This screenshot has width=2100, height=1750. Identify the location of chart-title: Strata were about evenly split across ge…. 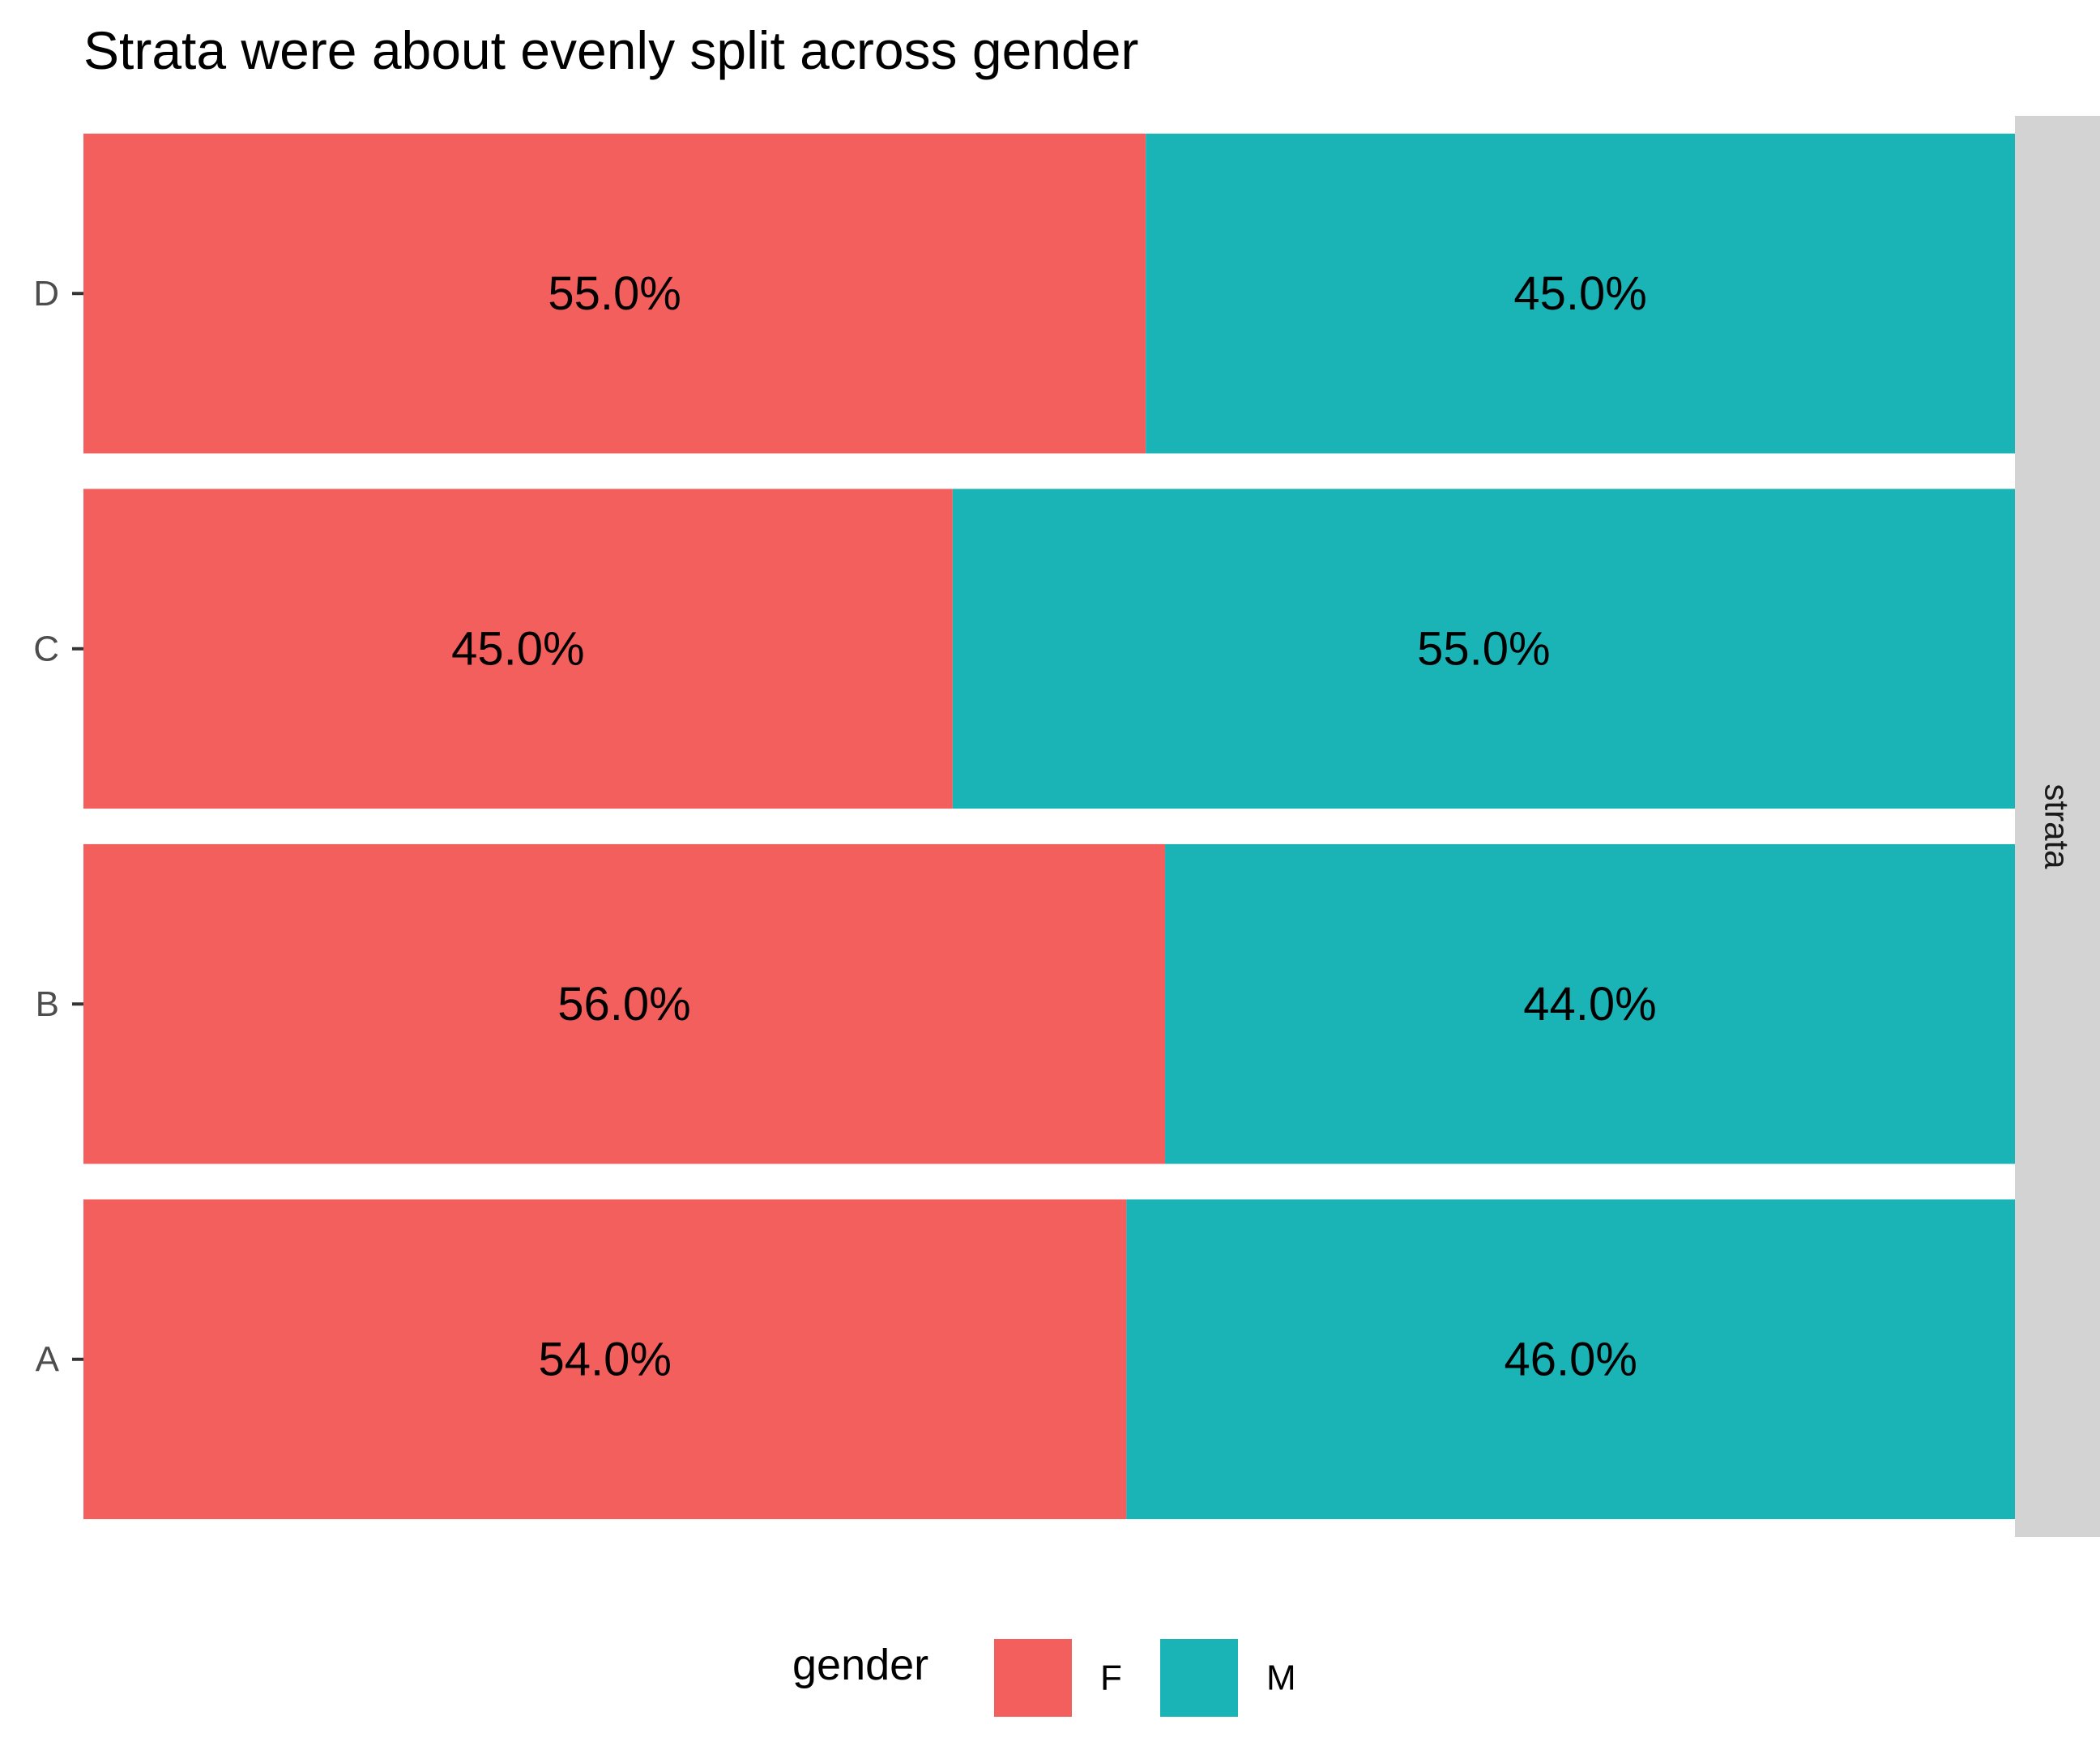
(610, 50).